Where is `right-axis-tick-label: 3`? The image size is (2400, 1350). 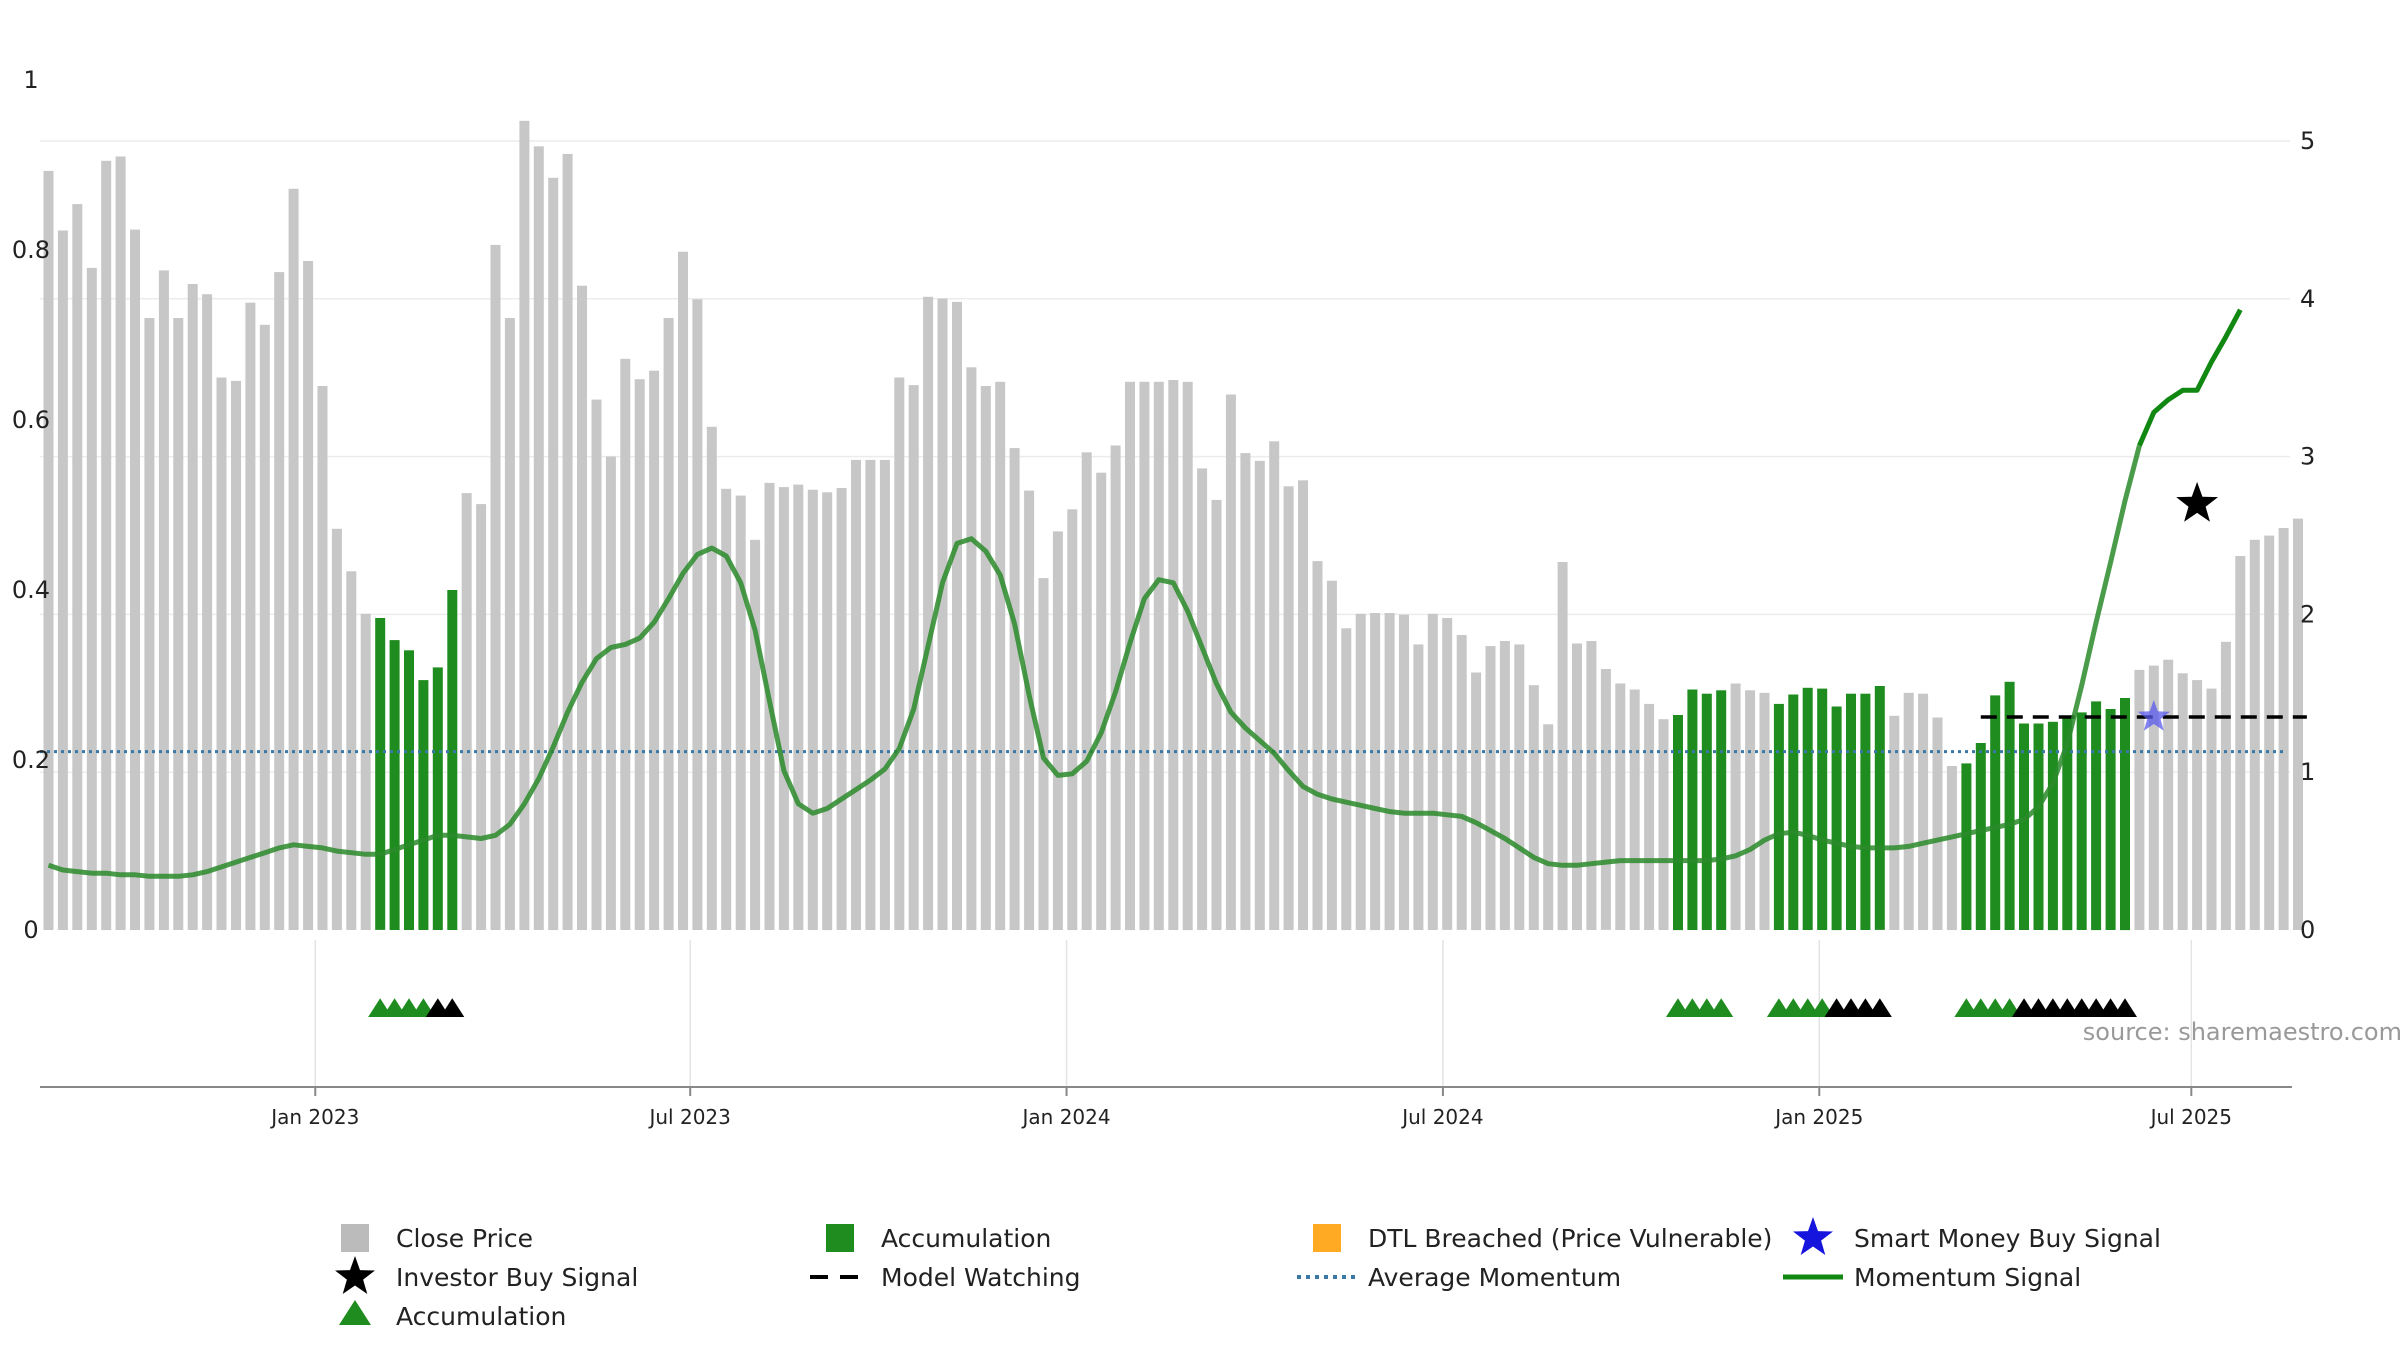
right-axis-tick-label: 3 is located at coordinates (2307, 457).